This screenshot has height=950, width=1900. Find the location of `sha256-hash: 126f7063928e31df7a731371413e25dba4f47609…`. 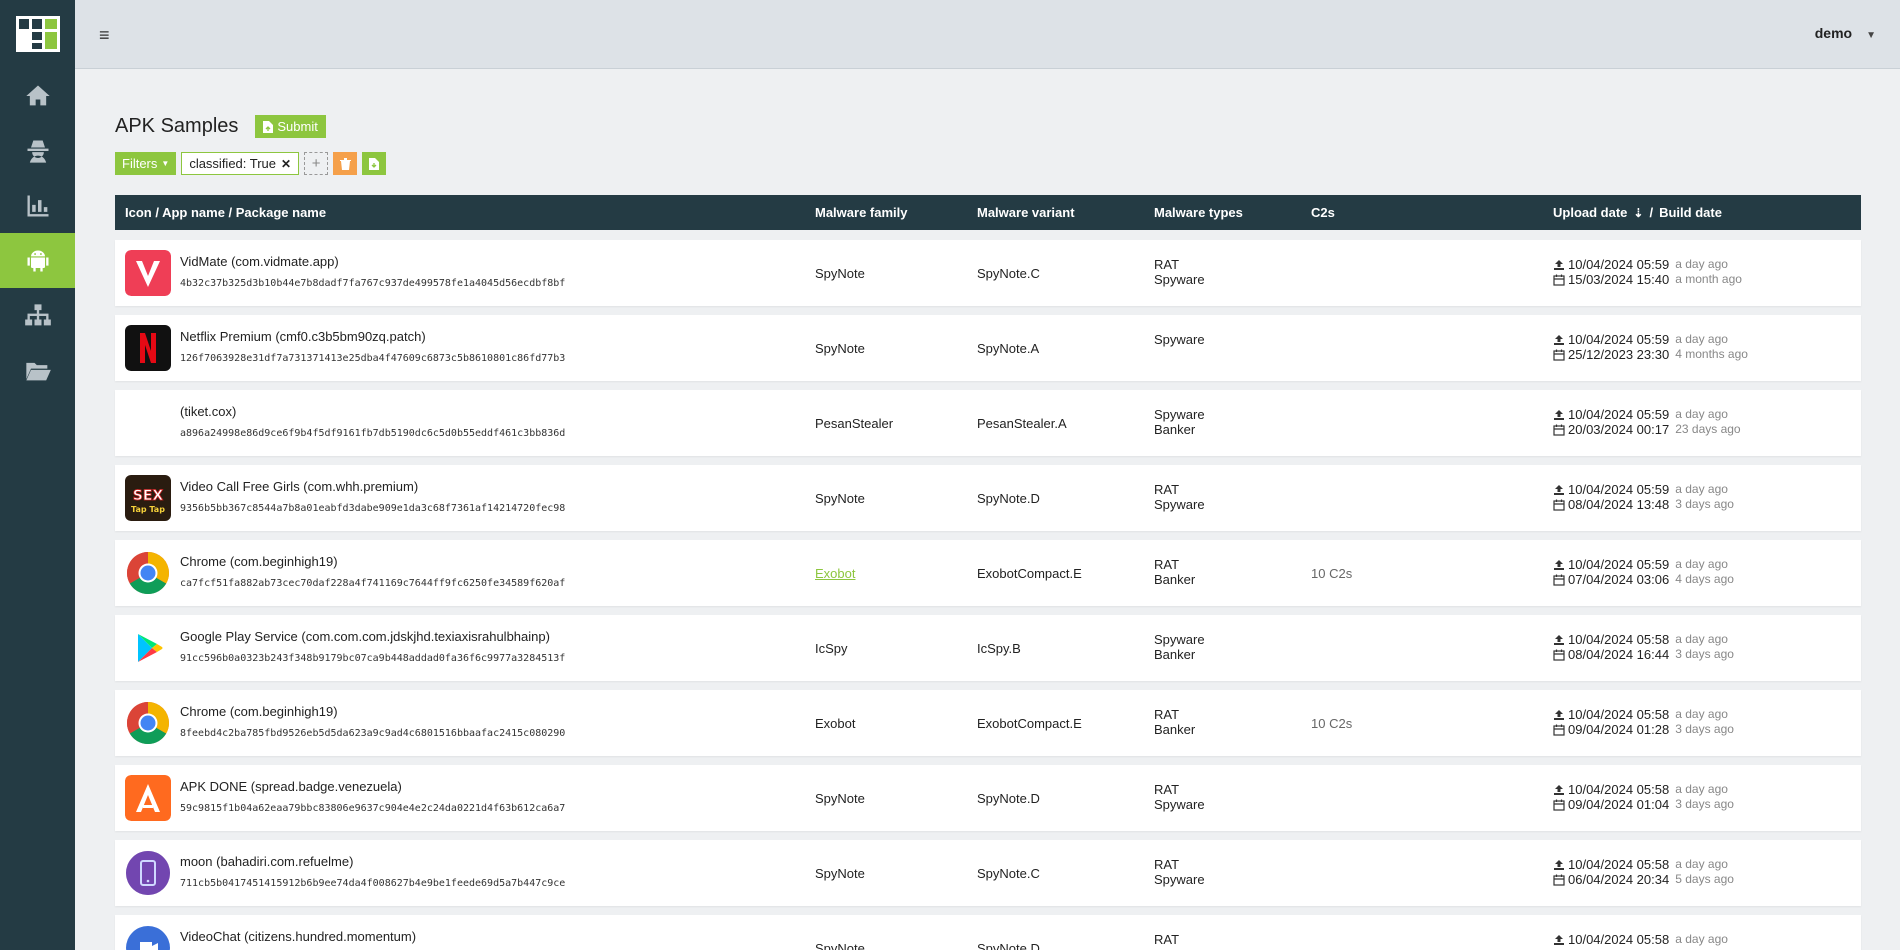

sha256-hash: 126f7063928e31df7a731371413e25dba4f47609… is located at coordinates (373, 358).